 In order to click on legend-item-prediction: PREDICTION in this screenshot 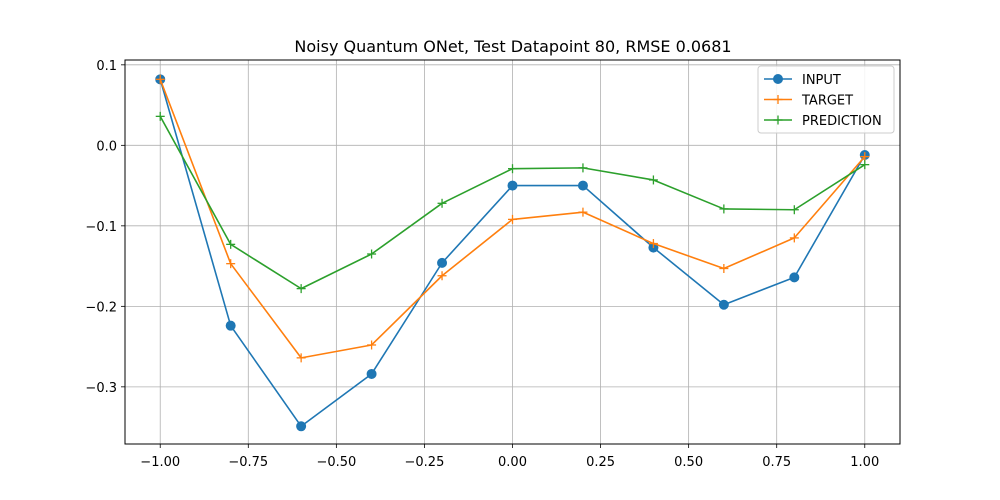, I will do `click(823, 121)`.